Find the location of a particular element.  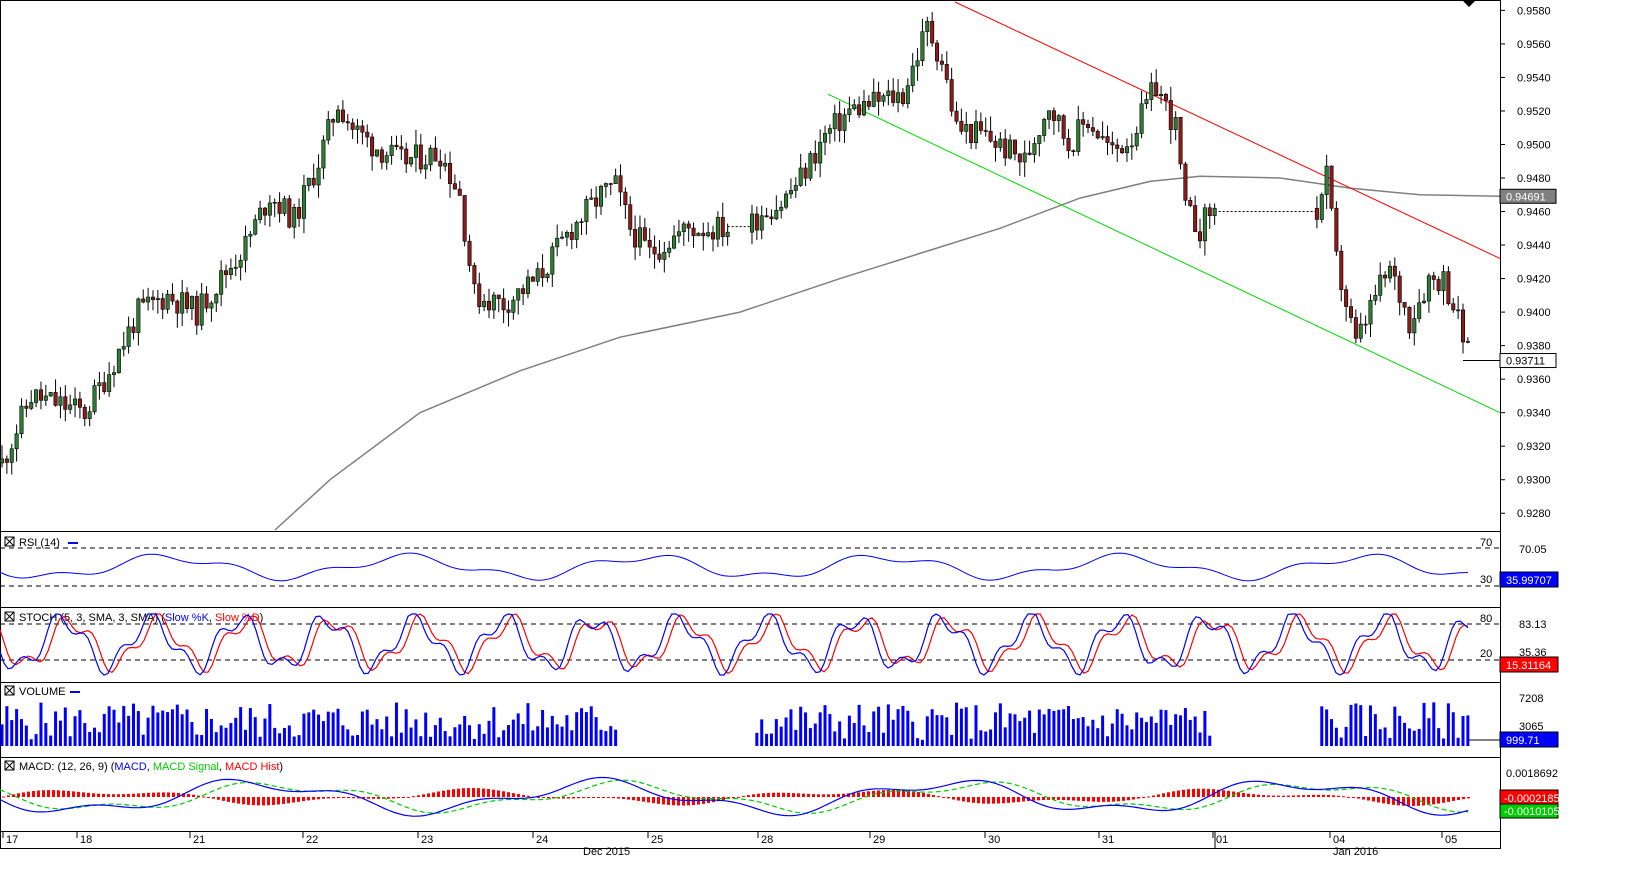

volume-axis-label-high: 7208 is located at coordinates (1531, 699).